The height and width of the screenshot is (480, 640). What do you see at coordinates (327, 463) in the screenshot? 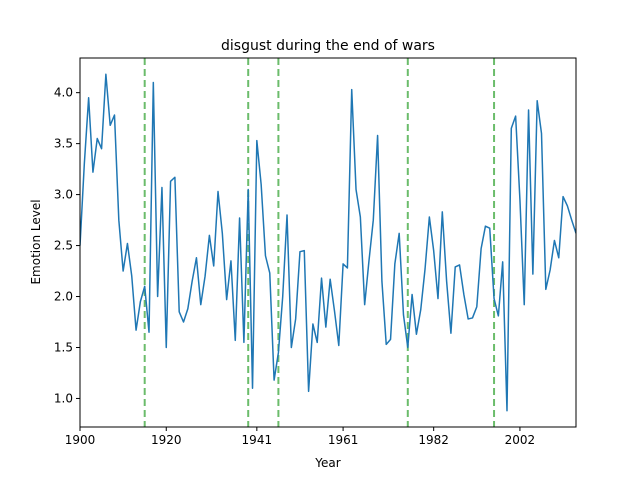
I see `x-axis-label: Year` at bounding box center [327, 463].